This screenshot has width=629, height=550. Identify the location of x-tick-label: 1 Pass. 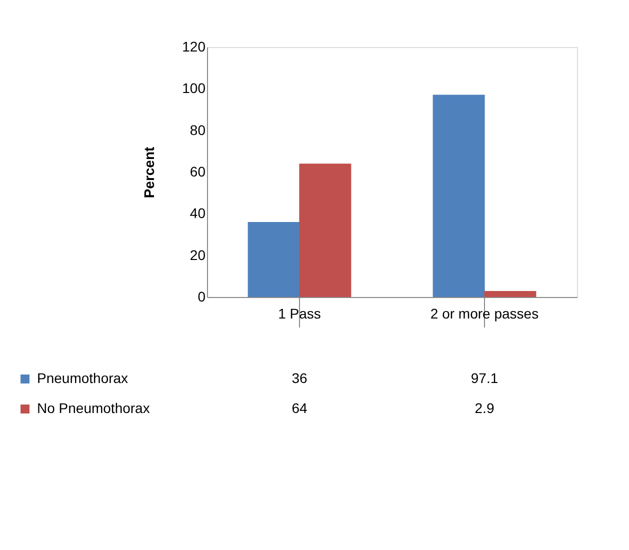
(299, 314).